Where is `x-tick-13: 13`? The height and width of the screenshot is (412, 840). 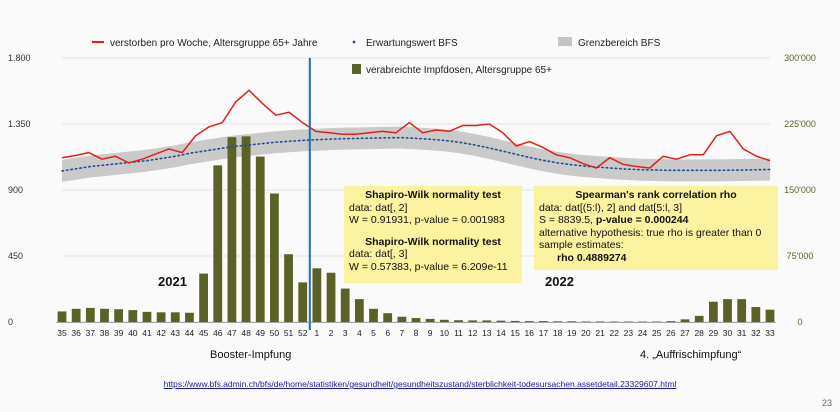
x-tick-13: 13 is located at coordinates (487, 333).